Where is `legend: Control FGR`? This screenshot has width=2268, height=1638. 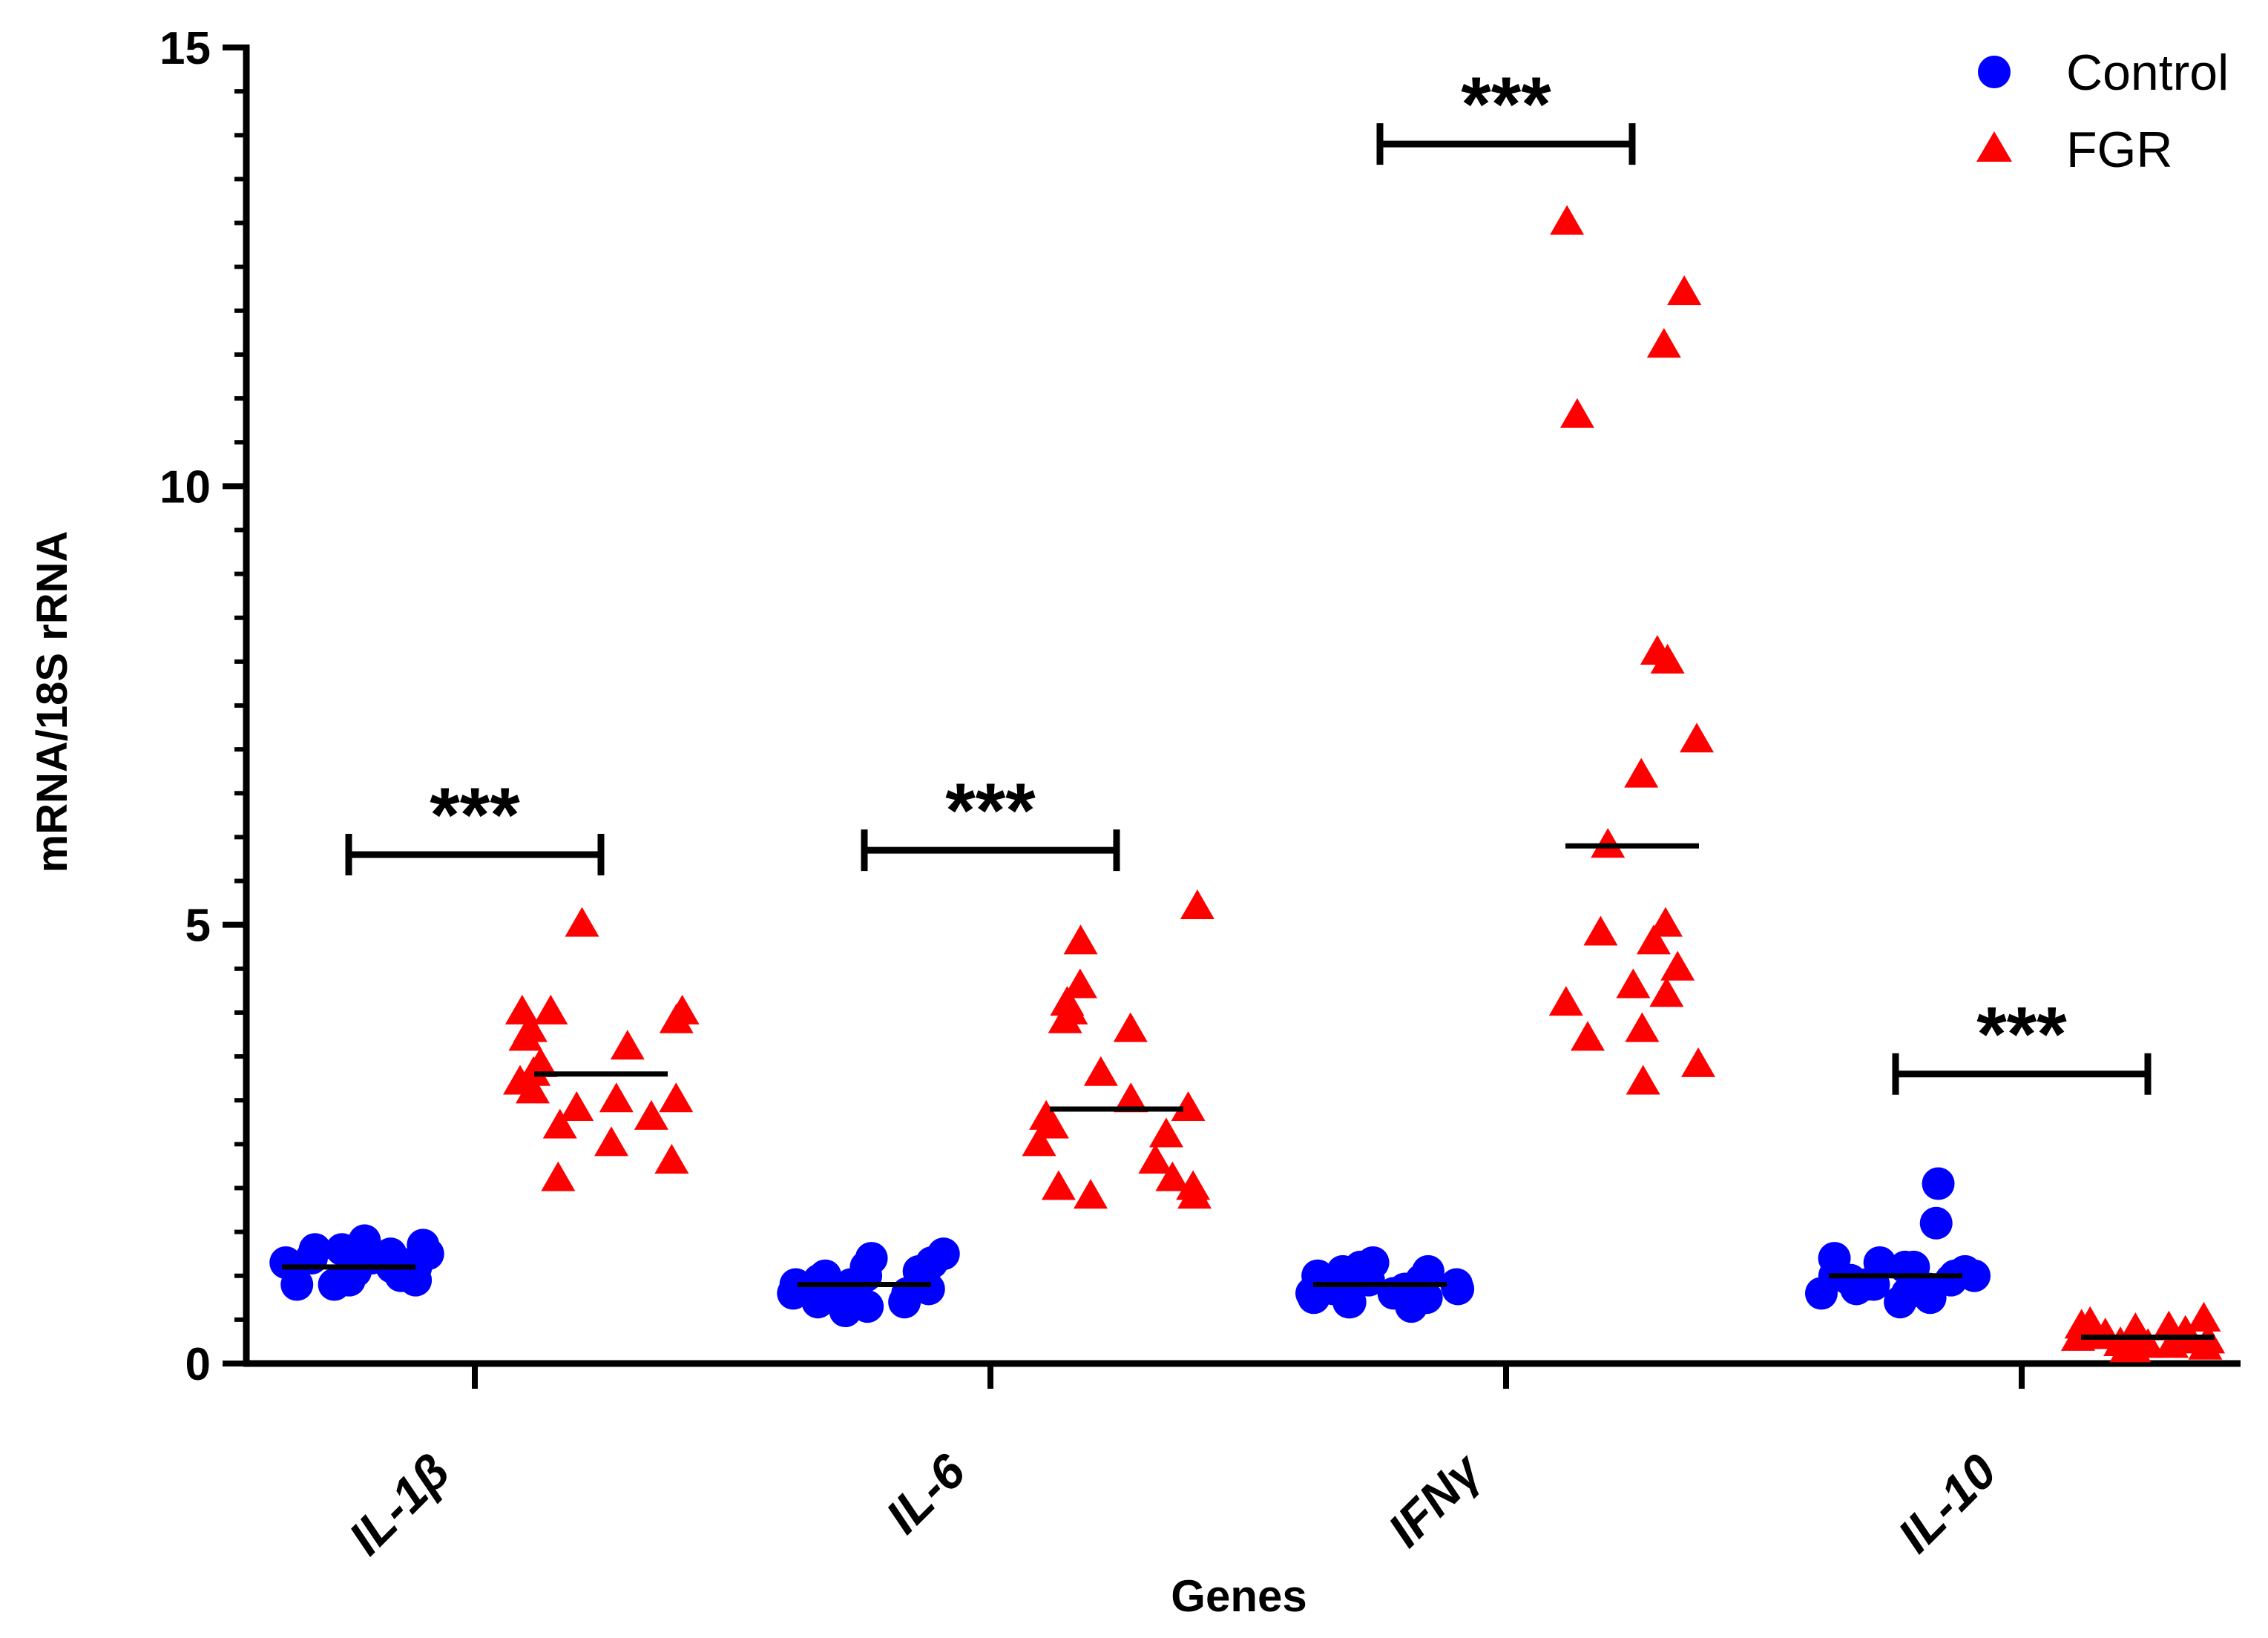 legend: Control FGR is located at coordinates (2103, 112).